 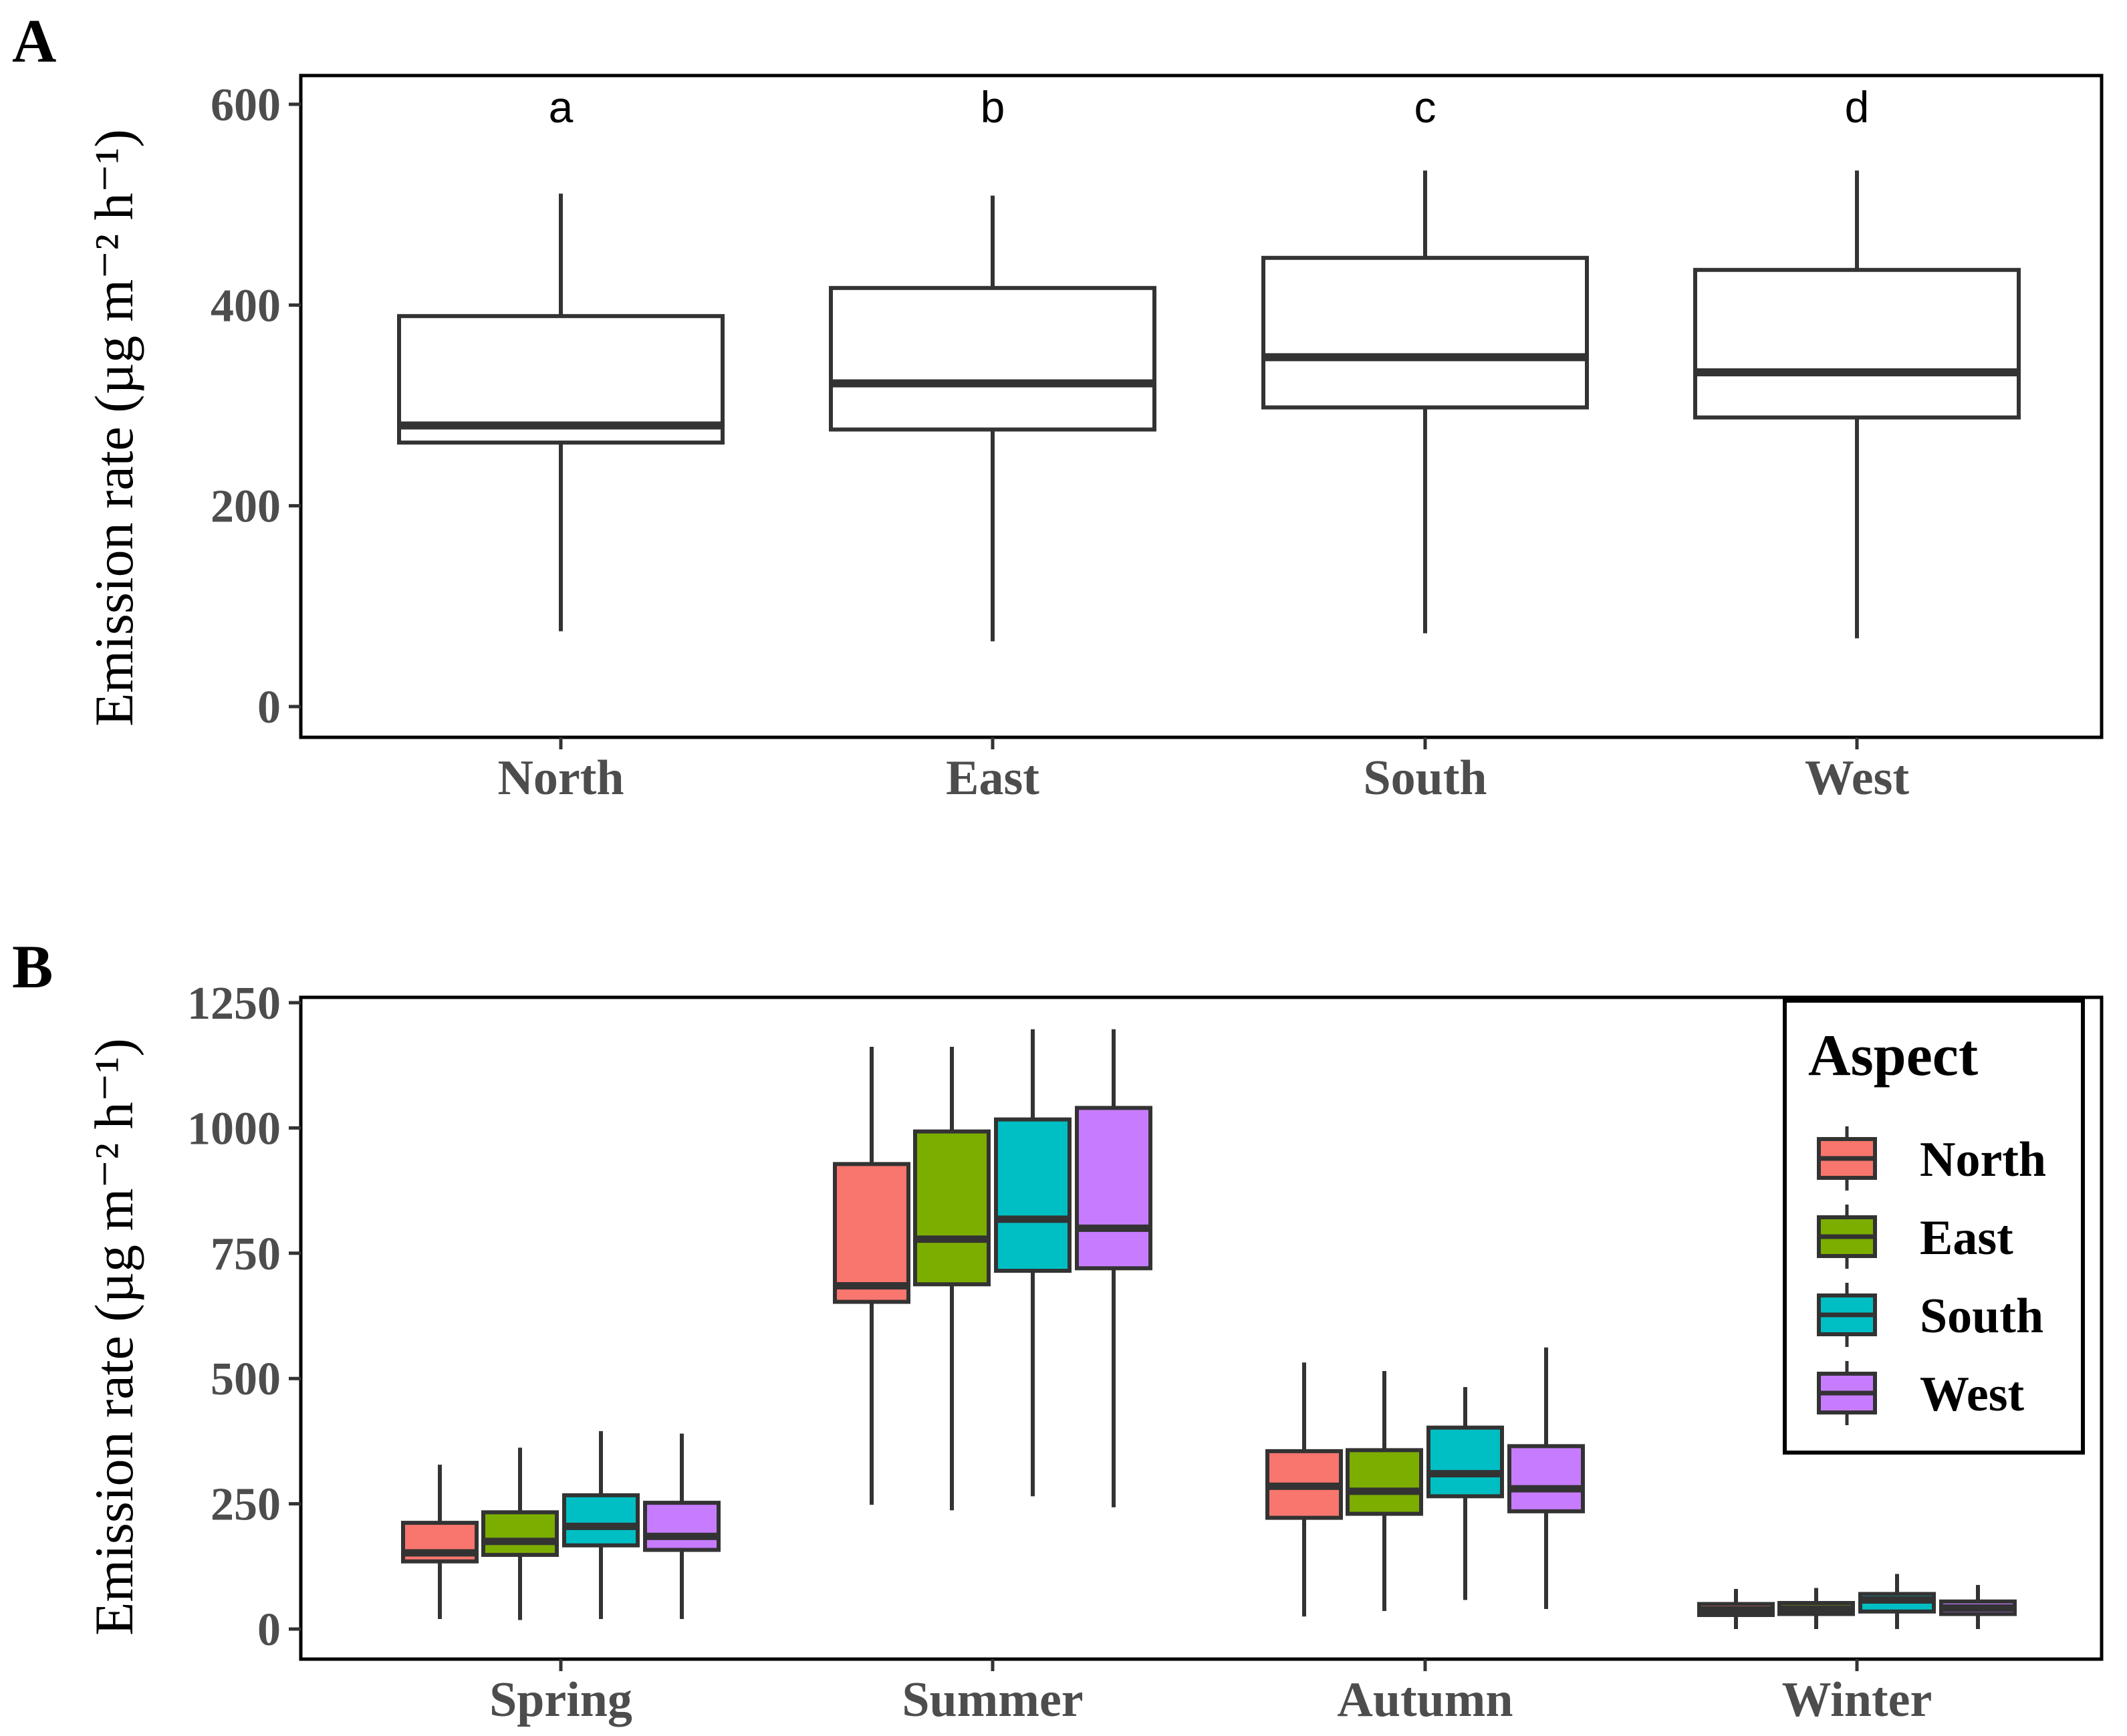 I want to click on box-summer-west, so click(x=1113, y=1268).